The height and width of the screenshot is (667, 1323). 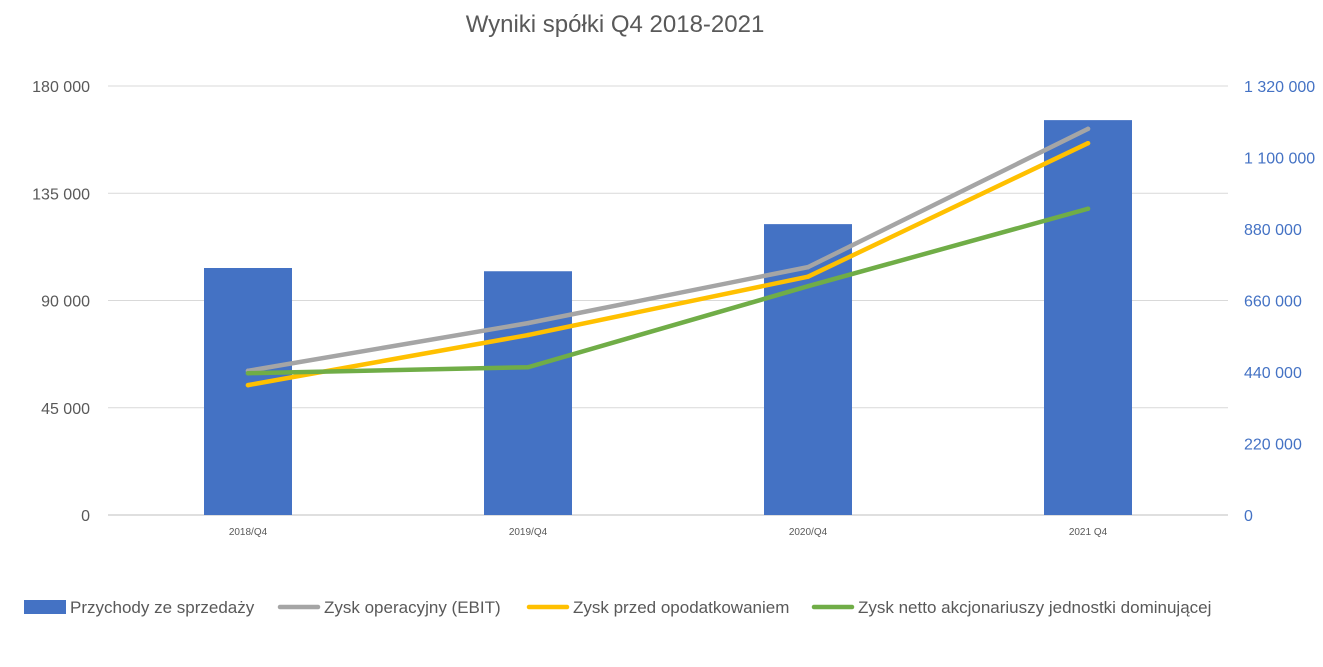 What do you see at coordinates (808, 532) in the screenshot?
I see `category-label: 2020/Q4` at bounding box center [808, 532].